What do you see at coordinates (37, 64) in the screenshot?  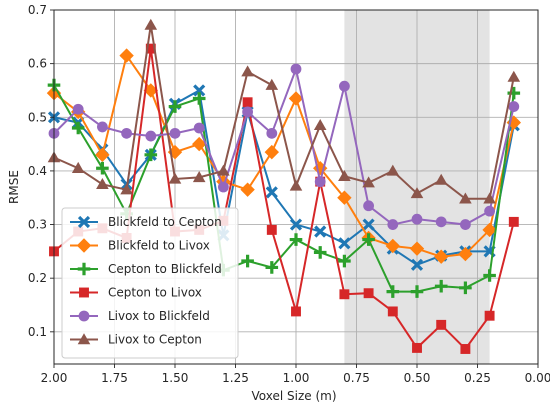 I see `y-tick-label: 0.6` at bounding box center [37, 64].